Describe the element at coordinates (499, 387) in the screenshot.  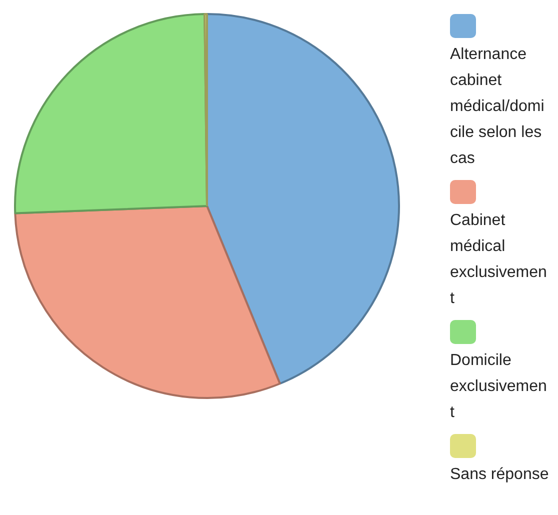
I see `legend-label: Domicile exclusivement` at that location.